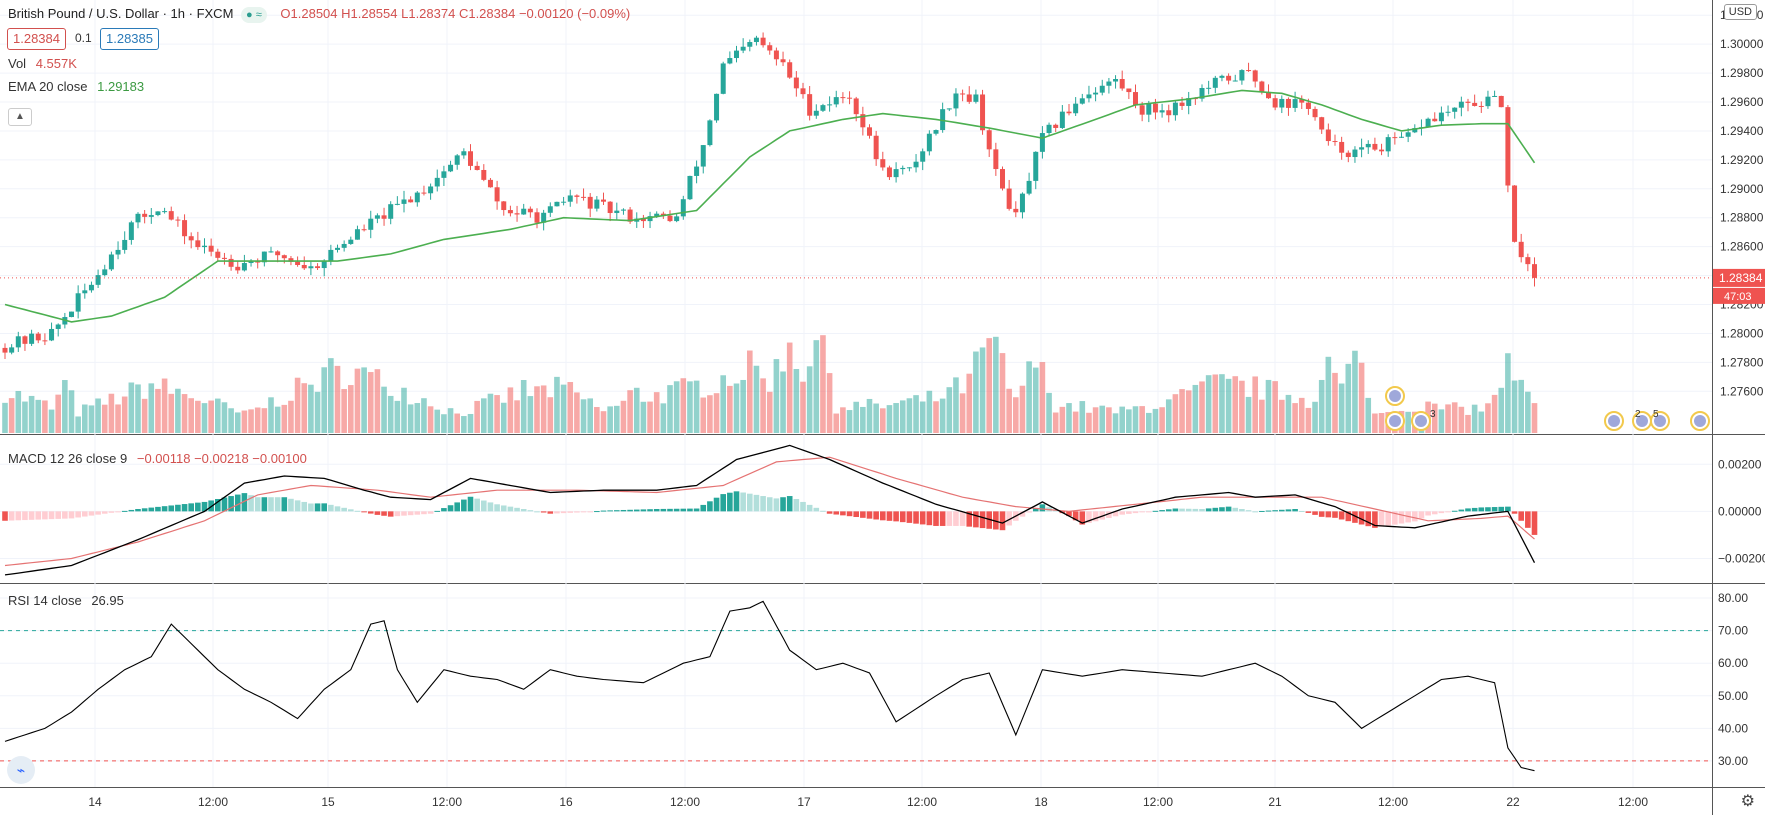 The image size is (1765, 815). I want to click on tradingview-logo-icon: ⌁, so click(21, 770).